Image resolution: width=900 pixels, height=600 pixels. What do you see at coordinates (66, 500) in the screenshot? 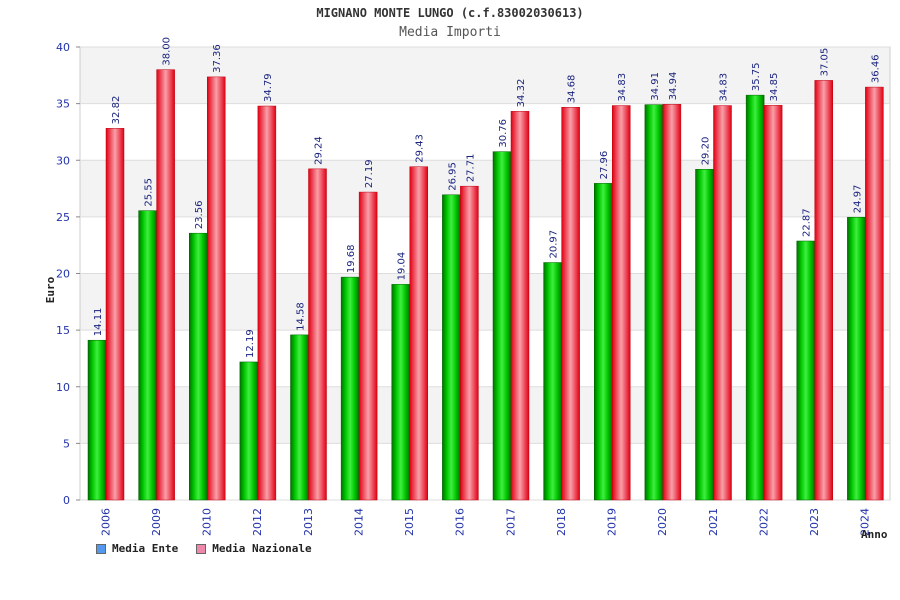
I see `y-tick-label: 0` at bounding box center [66, 500].